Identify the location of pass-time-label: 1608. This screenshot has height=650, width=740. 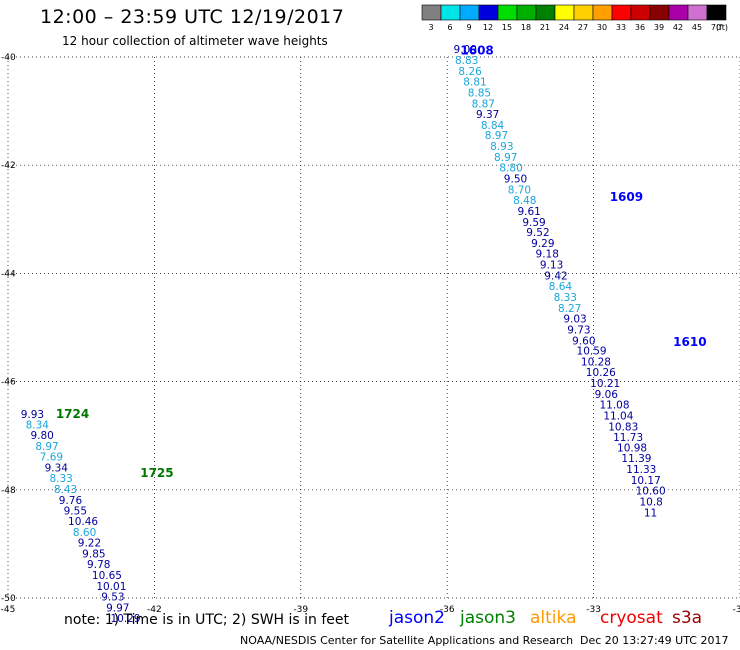
(476, 50).